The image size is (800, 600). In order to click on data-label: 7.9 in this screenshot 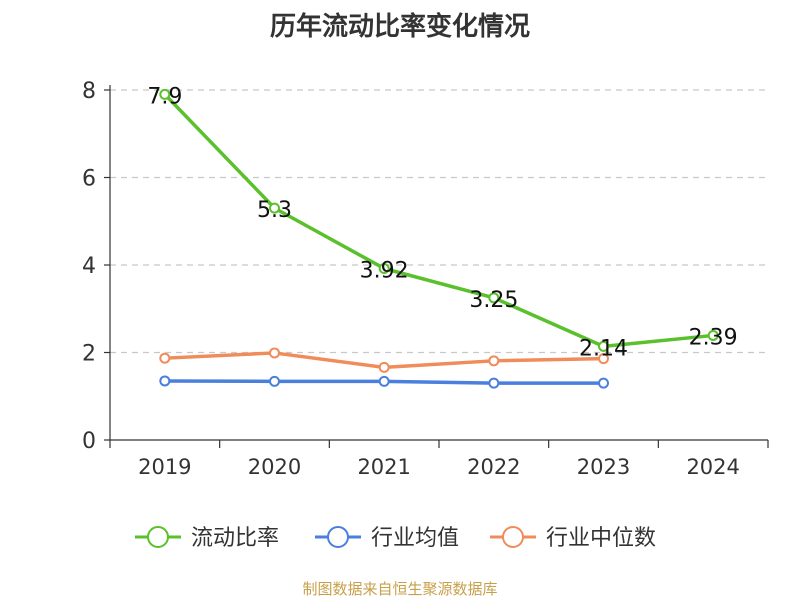, I will do `click(164, 96)`.